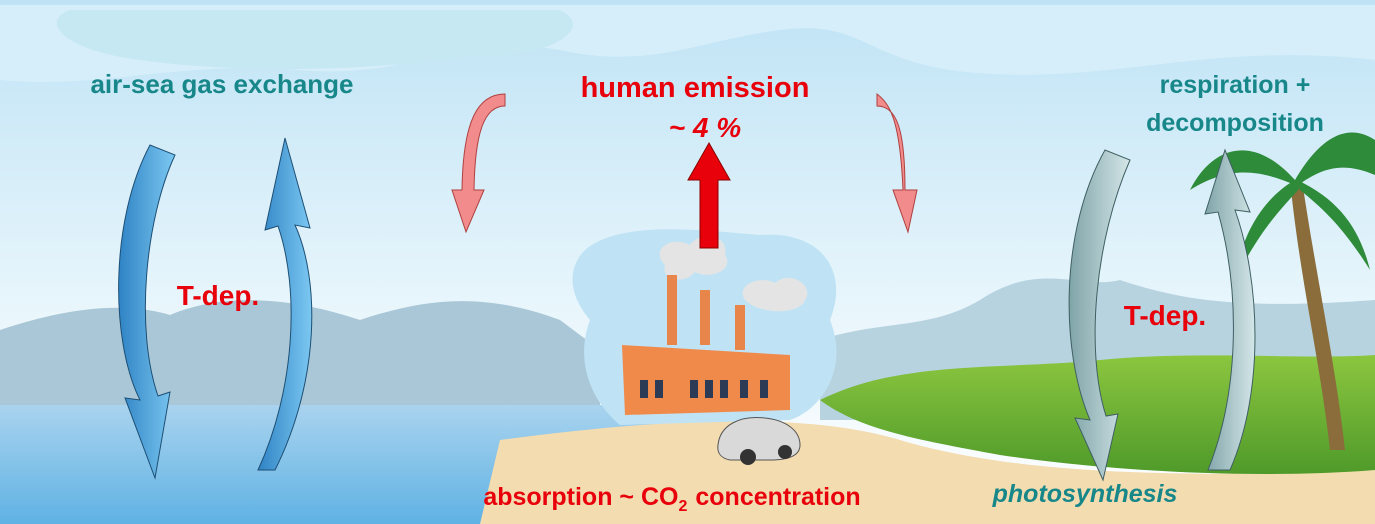  I want to click on windows, so click(704, 389).